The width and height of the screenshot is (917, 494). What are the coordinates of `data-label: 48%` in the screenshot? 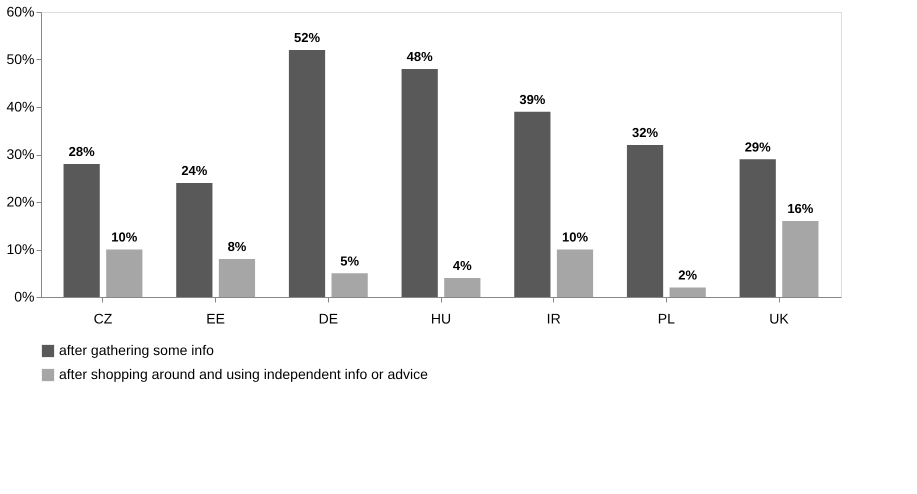 It's located at (420, 56).